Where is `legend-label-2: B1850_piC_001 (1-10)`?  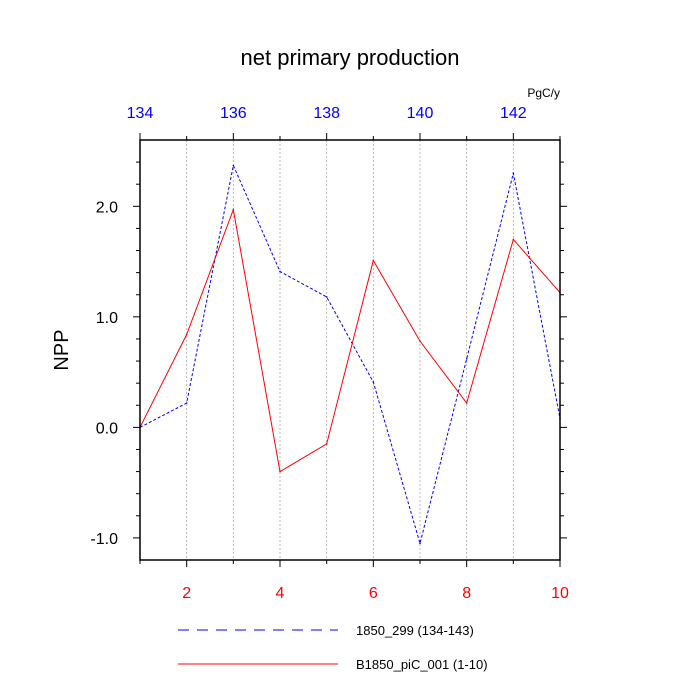 legend-label-2: B1850_piC_001 (1-10) is located at coordinates (422, 664).